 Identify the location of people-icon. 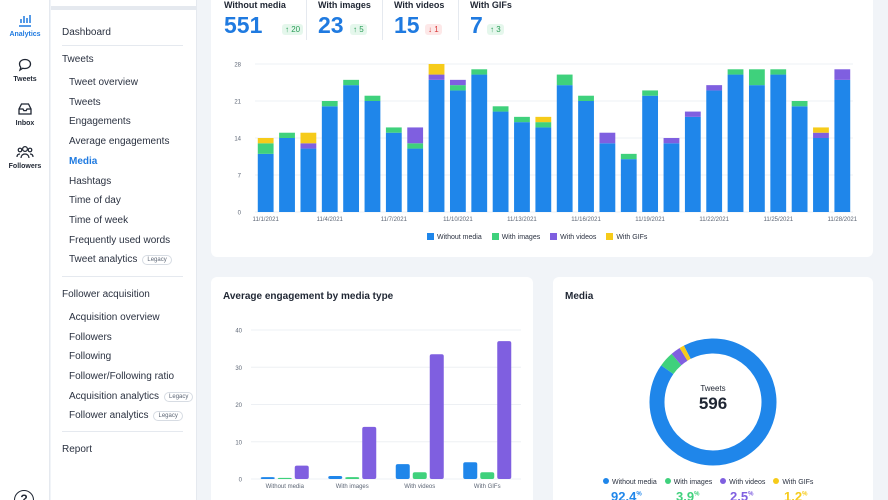
(25, 152).